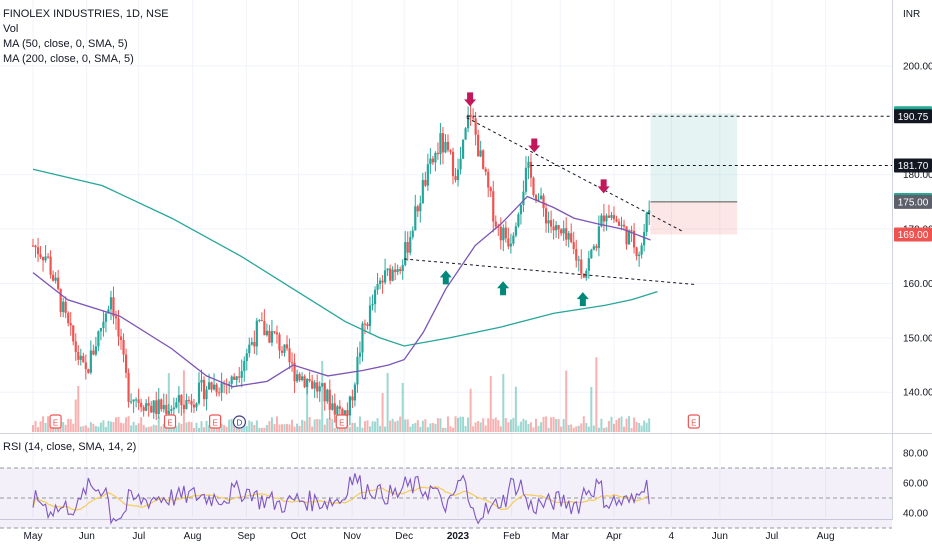 This screenshot has width=932, height=550. I want to click on x-tick-label: Jul, so click(138, 536).